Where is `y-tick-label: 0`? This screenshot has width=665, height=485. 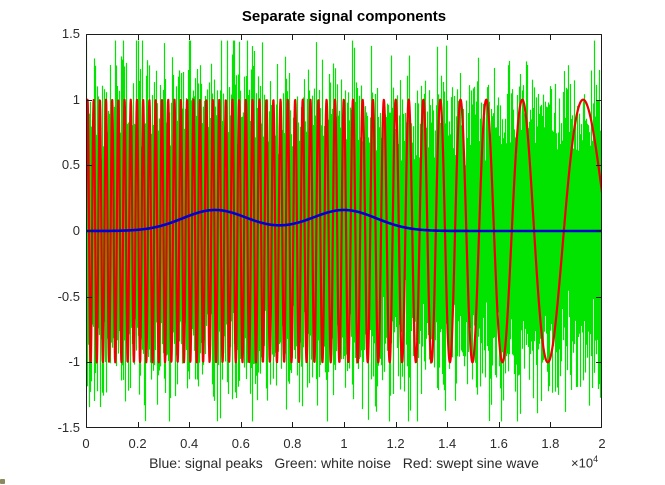 y-tick-label: 0 is located at coordinates (76, 230).